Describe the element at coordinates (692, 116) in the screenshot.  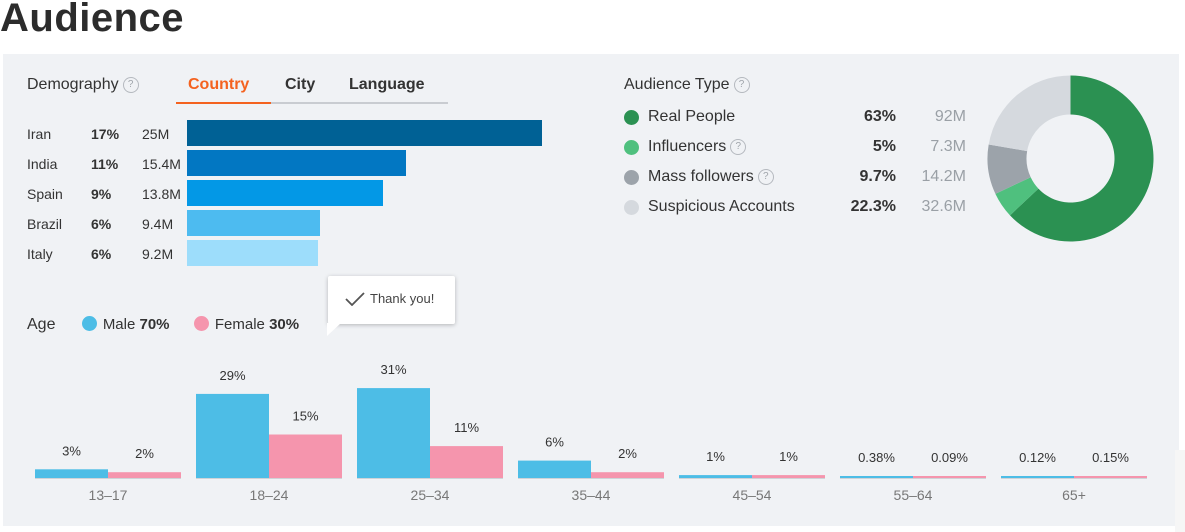
I see `audience-type-name: Real People` at that location.